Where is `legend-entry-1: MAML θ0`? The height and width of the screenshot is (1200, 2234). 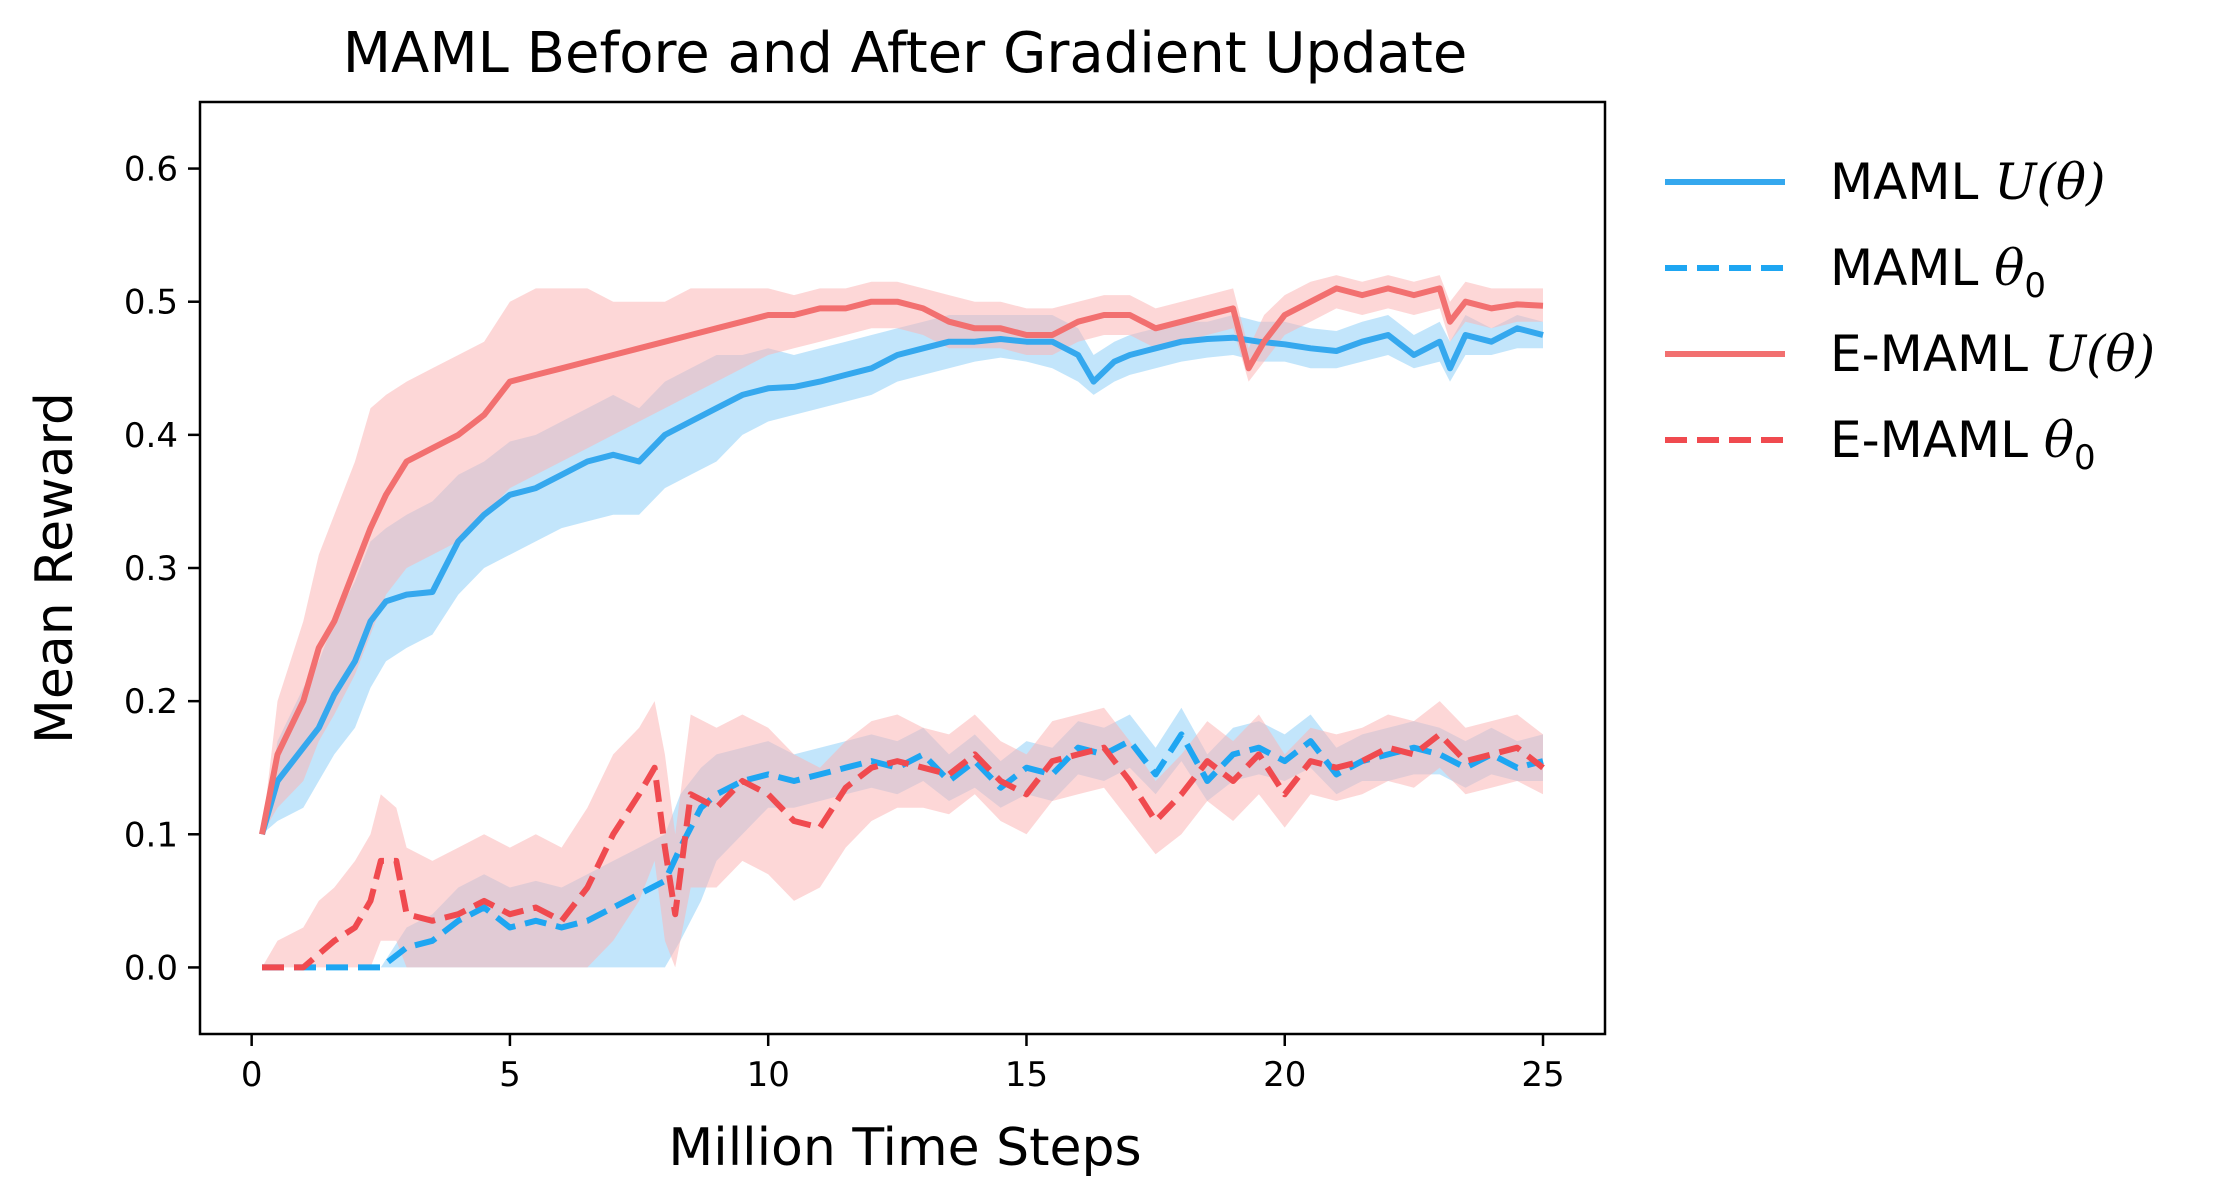 legend-entry-1: MAML θ0 is located at coordinates (1938, 272).